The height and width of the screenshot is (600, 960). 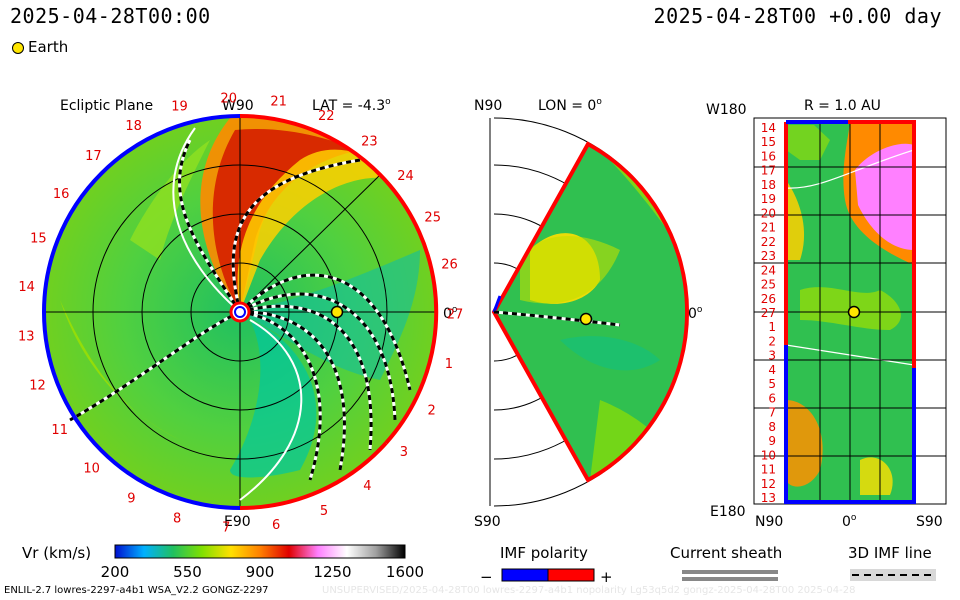 What do you see at coordinates (405, 176) in the screenshot?
I see `carrington-tick-24: 24` at bounding box center [405, 176].